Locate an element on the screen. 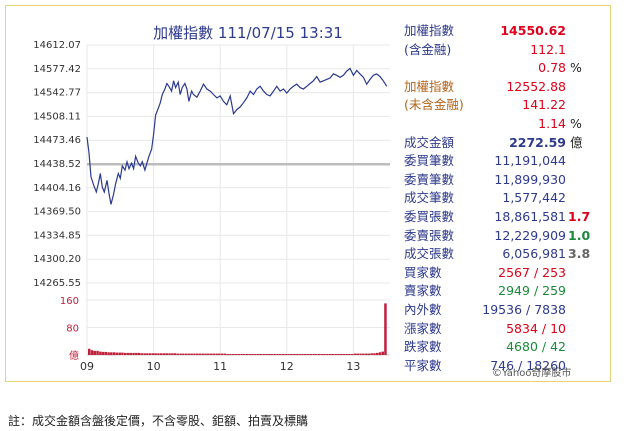 The height and width of the screenshot is (431, 624). volume-tick-label: 160 is located at coordinates (69, 301).